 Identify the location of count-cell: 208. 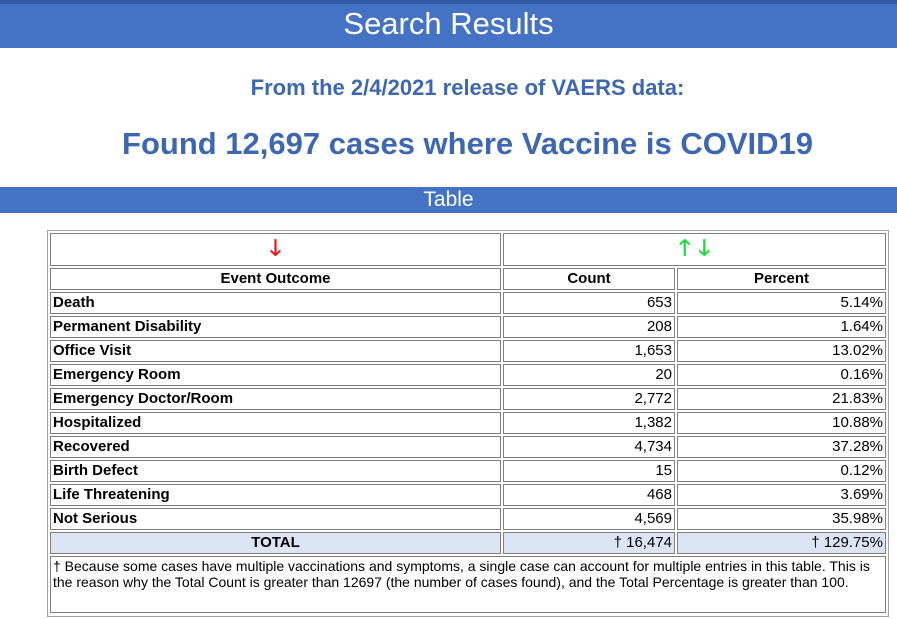
(589, 327).